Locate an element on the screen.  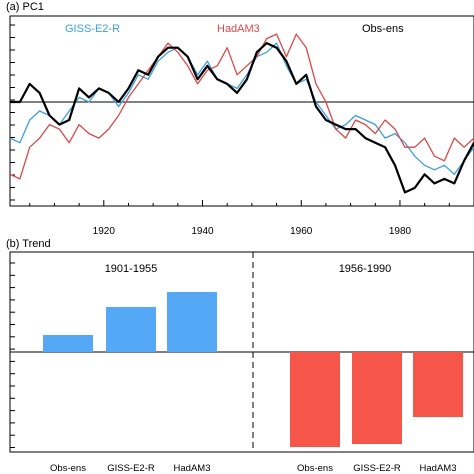
panel-a-y-ticks is located at coordinates (12, 112).